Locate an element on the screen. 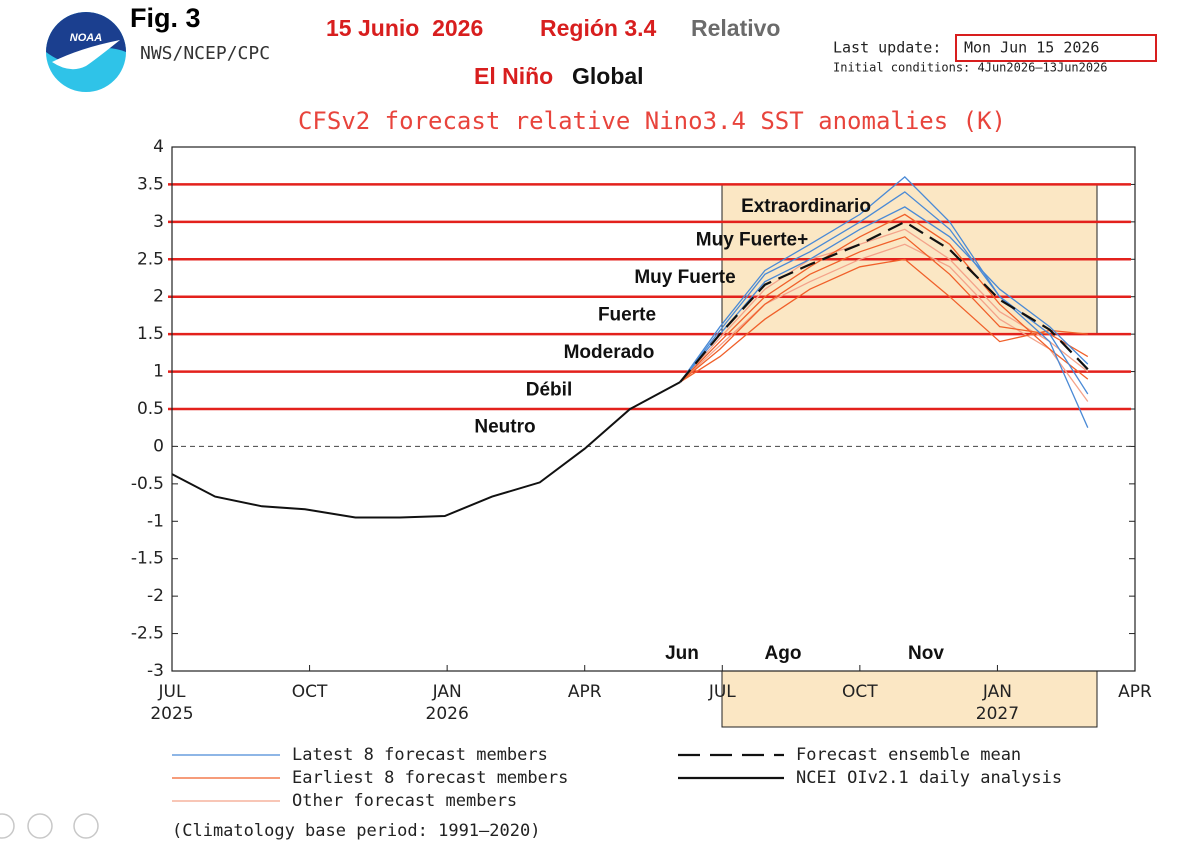 This screenshot has width=1200, height=852. month-annotation: Nov is located at coordinates (926, 653).